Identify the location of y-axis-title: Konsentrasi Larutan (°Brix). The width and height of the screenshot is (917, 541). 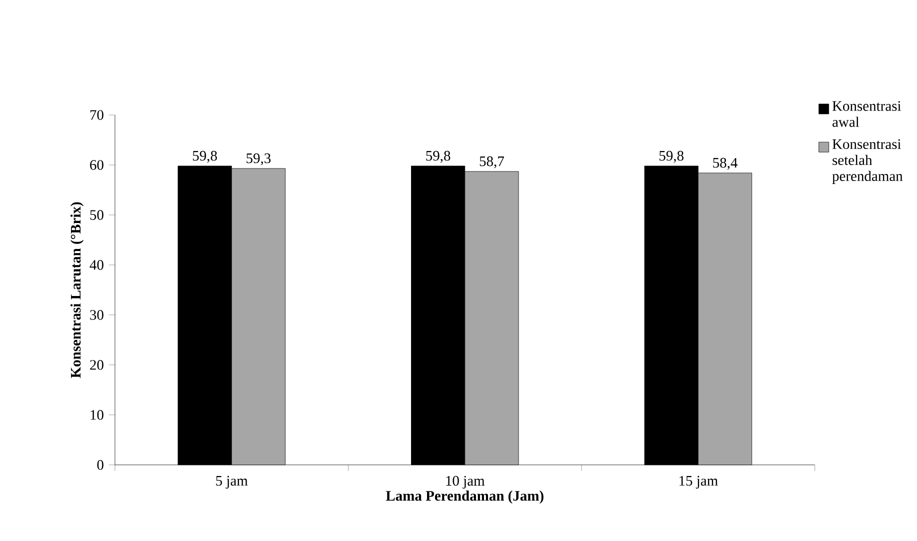
(77, 290).